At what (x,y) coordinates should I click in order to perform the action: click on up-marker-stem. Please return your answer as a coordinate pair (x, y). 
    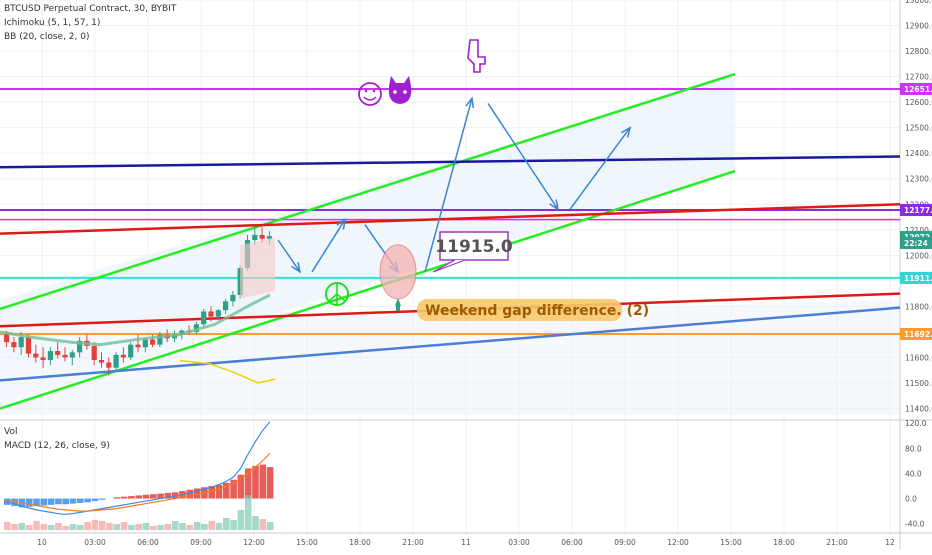
    Looking at the image, I should click on (398, 307).